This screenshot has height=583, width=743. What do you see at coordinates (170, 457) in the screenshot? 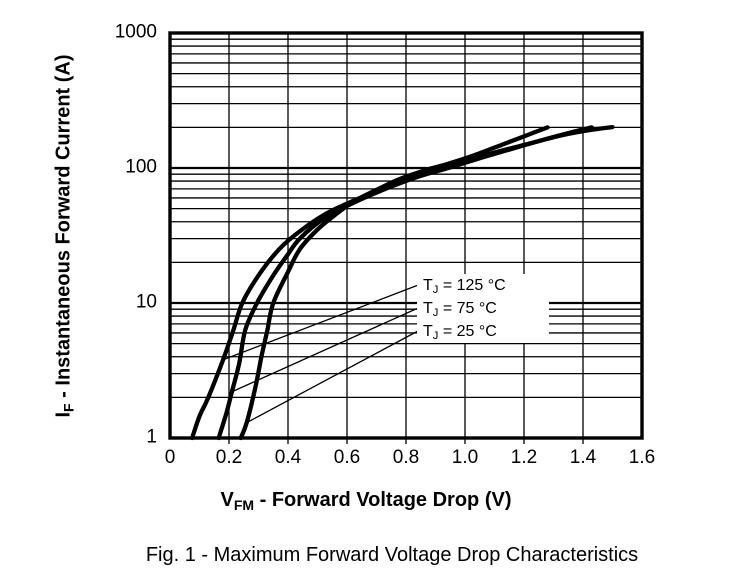
I see `x-tick-label-0: 0` at bounding box center [170, 457].